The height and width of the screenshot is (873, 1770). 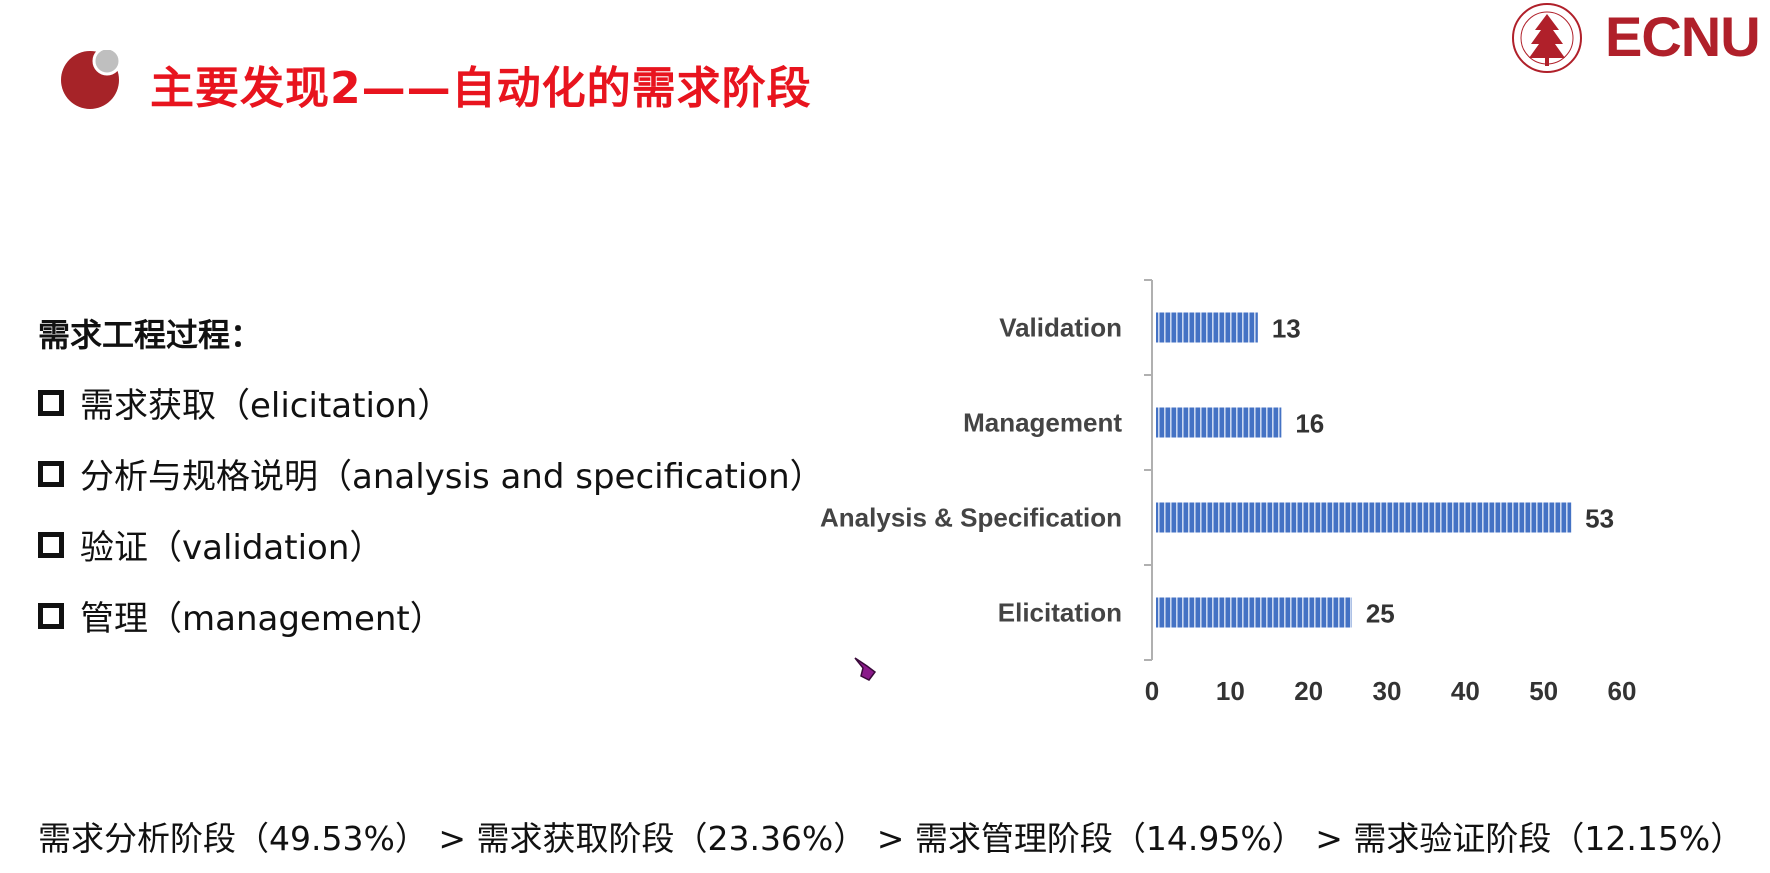 What do you see at coordinates (262, 619) in the screenshot?
I see `process-item-label: 管理（management）` at bounding box center [262, 619].